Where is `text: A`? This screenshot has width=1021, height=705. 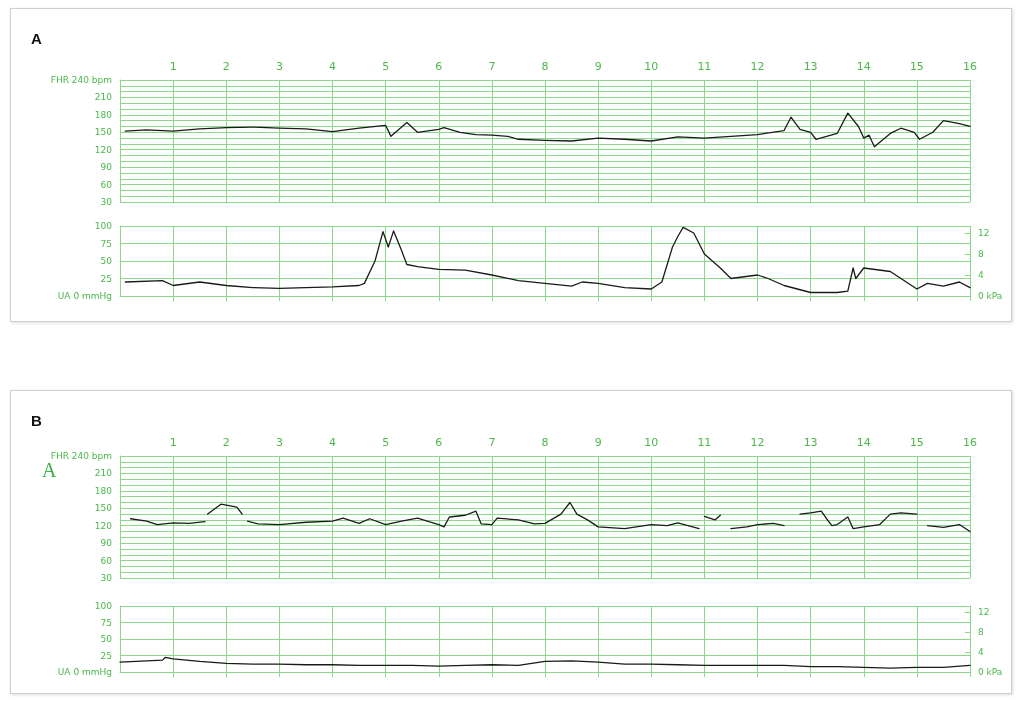 text: A is located at coordinates (49, 470).